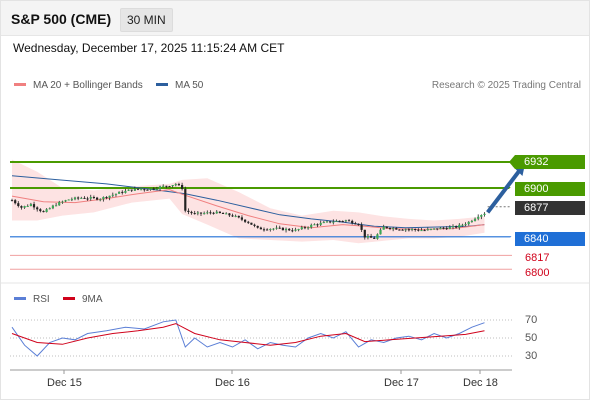 This screenshot has width=590, height=400. I want to click on level-label-6800: 6800, so click(537, 273).